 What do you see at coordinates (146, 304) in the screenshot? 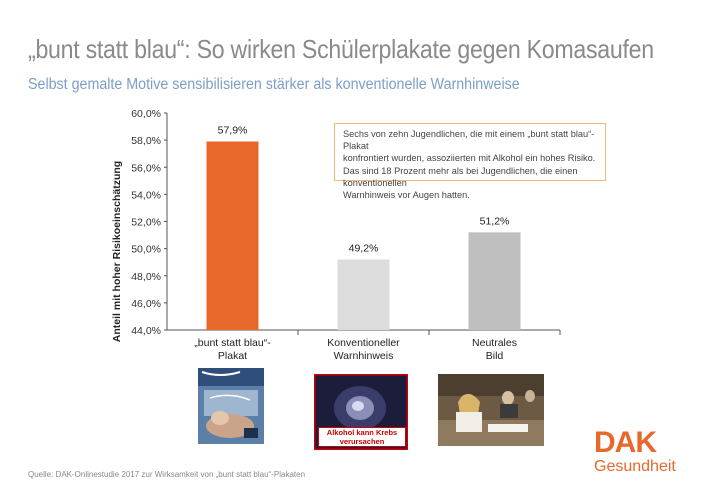
I see `y-tick-label: 46,0%` at bounding box center [146, 304].